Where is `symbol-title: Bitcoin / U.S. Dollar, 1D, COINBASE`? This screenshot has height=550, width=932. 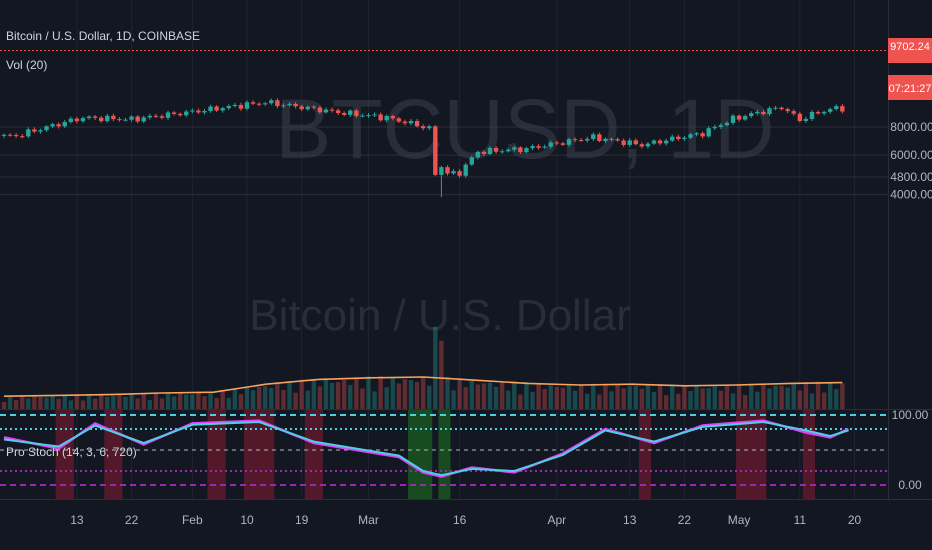
symbol-title: Bitcoin / U.S. Dollar, 1D, COINBASE is located at coordinates (103, 36).